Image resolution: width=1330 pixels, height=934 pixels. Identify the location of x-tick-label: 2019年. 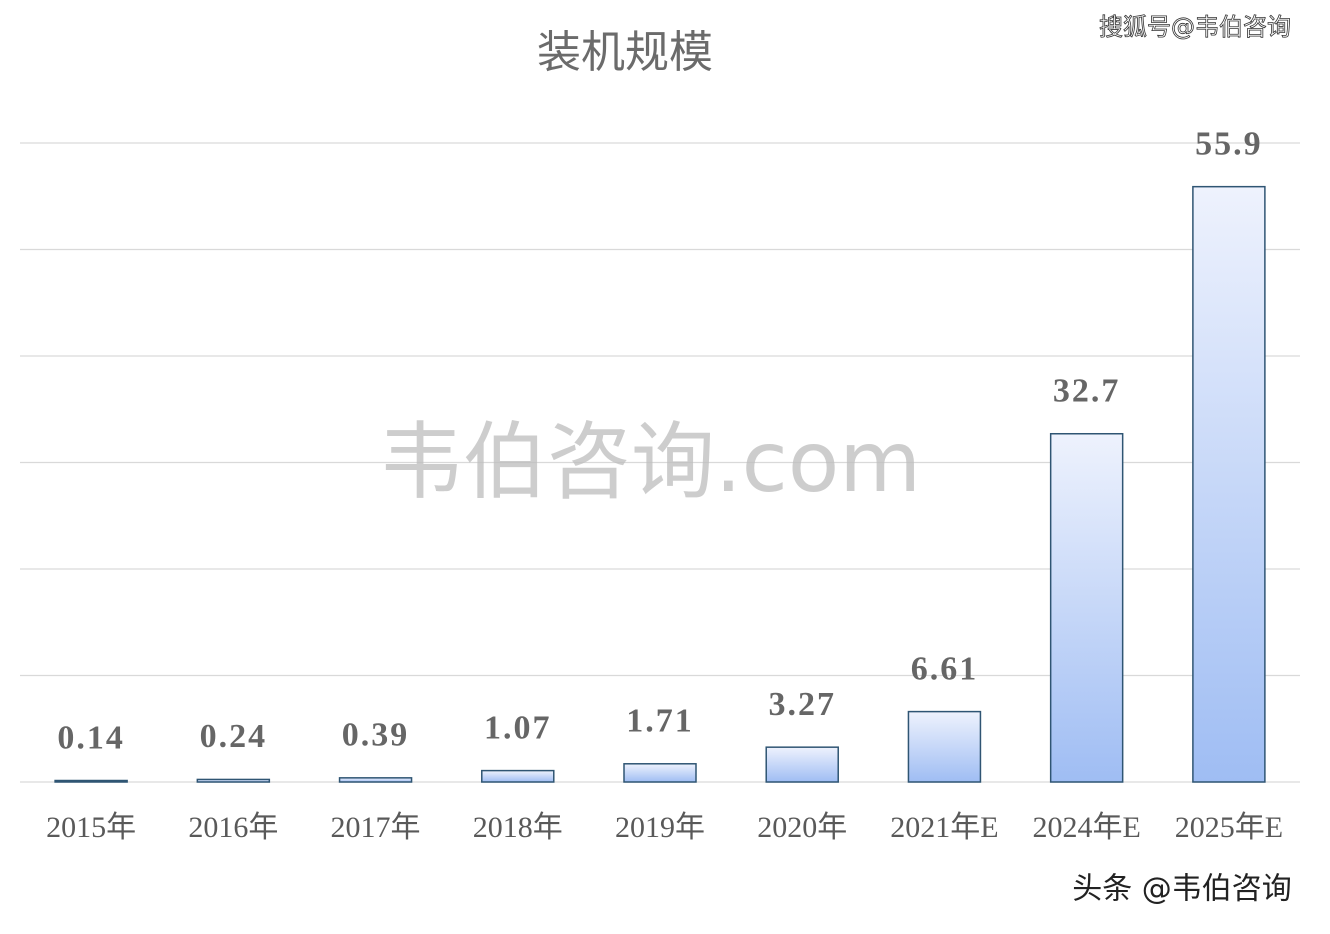
(660, 827).